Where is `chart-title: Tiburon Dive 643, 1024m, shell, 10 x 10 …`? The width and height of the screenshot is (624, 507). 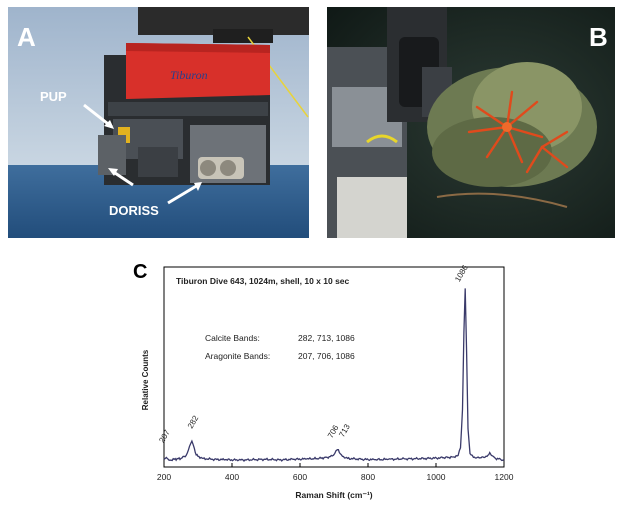 chart-title: Tiburon Dive 643, 1024m, shell, 10 x 10 … is located at coordinates (263, 281).